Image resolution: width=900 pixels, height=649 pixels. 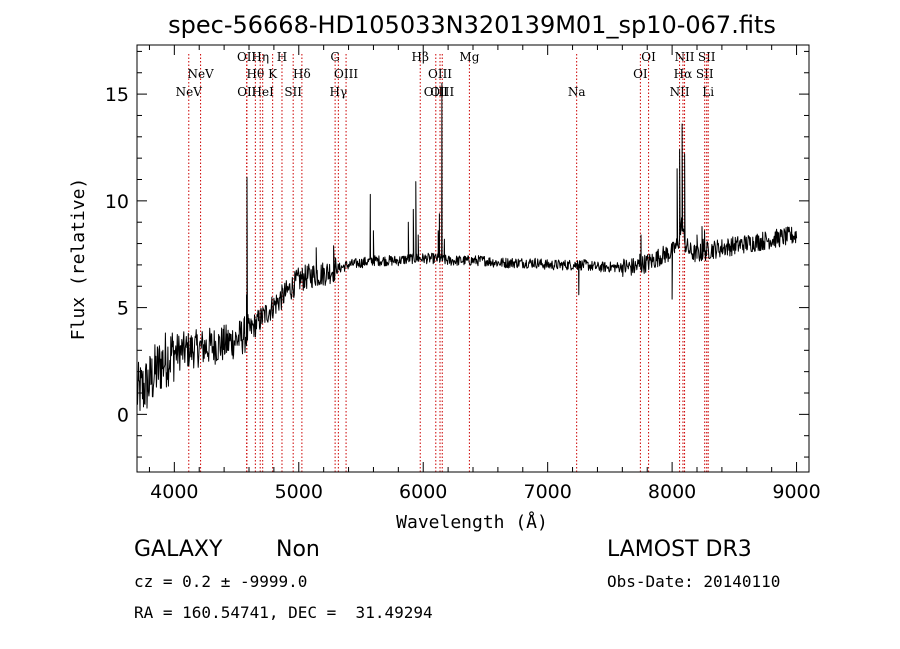 I want to click on x-tick-label: 8000, so click(x=672, y=492).